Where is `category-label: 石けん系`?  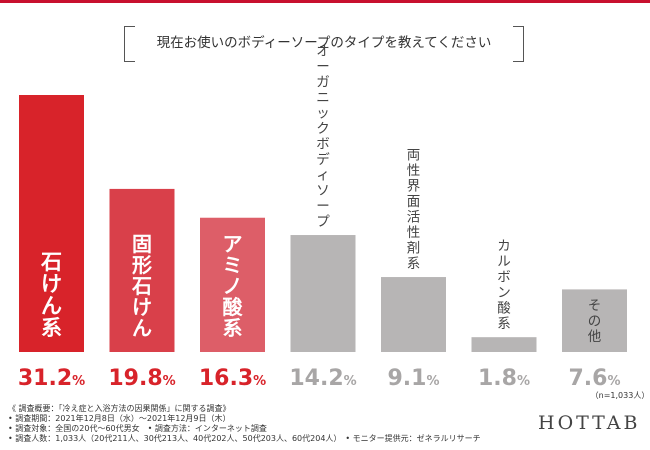 category-label: 石けん系 is located at coordinates (51, 295).